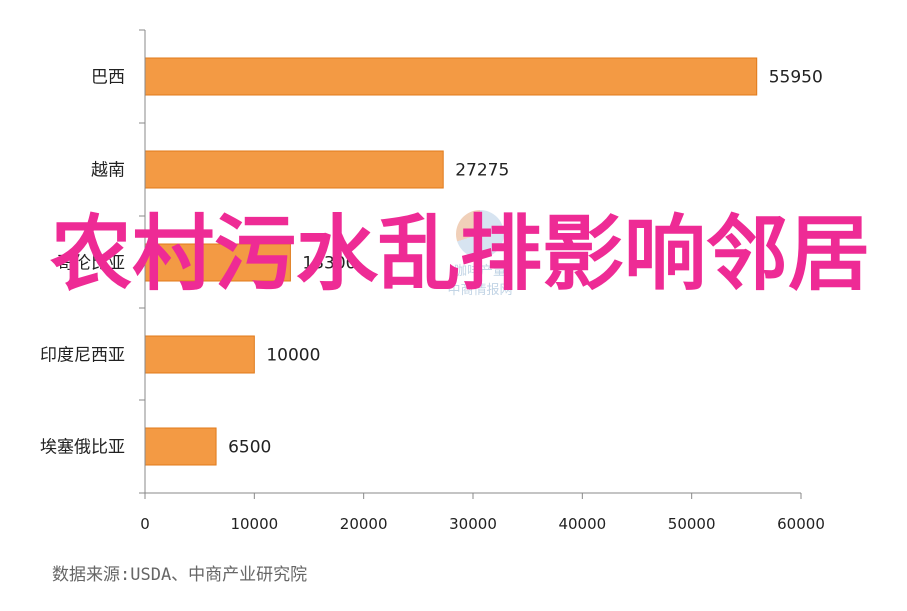  I want to click on x-tick-label: 50000, so click(692, 524).